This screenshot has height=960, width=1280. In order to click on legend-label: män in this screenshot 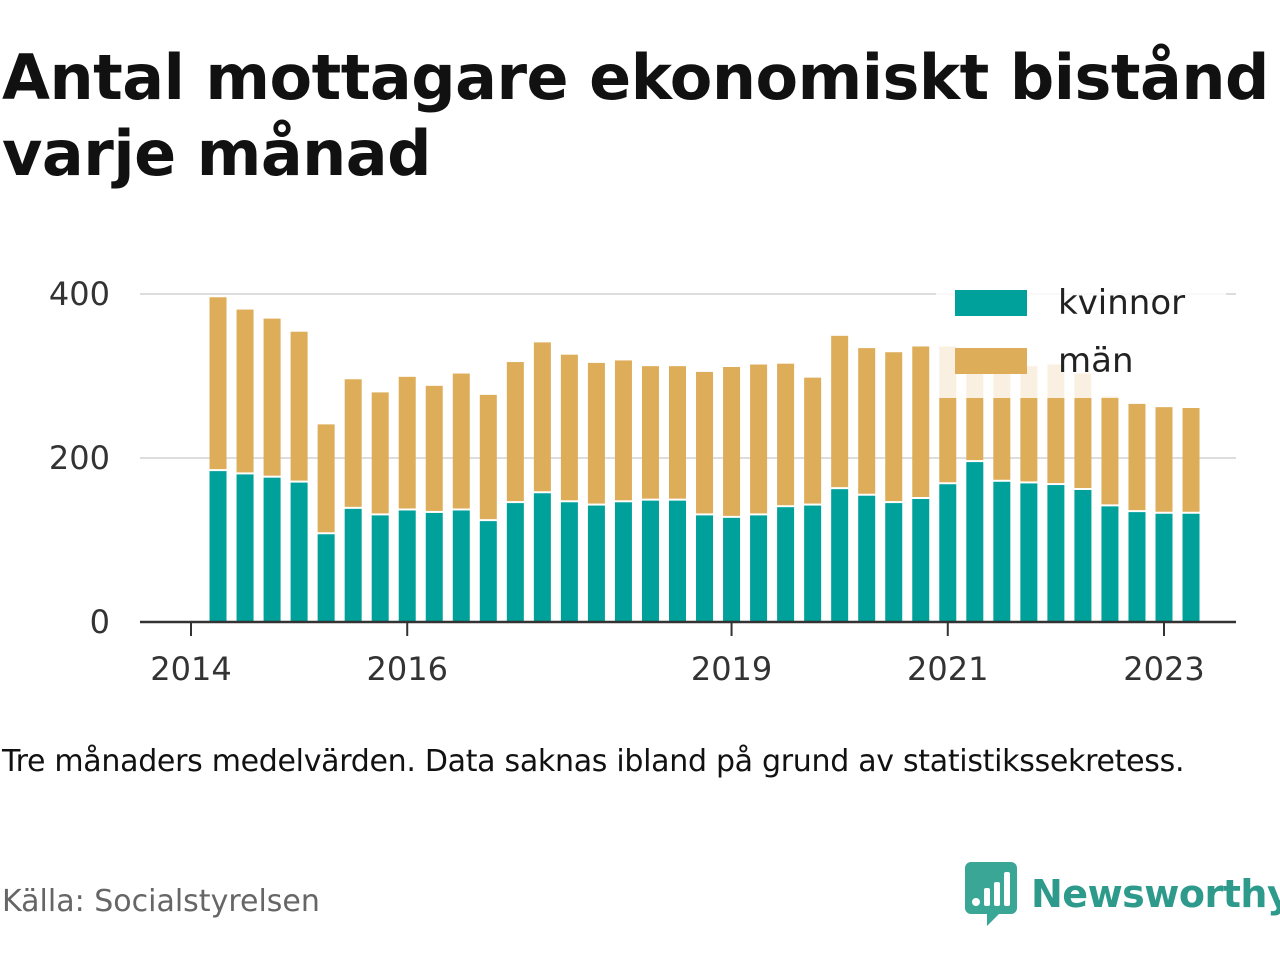, I will do `click(1096, 361)`.